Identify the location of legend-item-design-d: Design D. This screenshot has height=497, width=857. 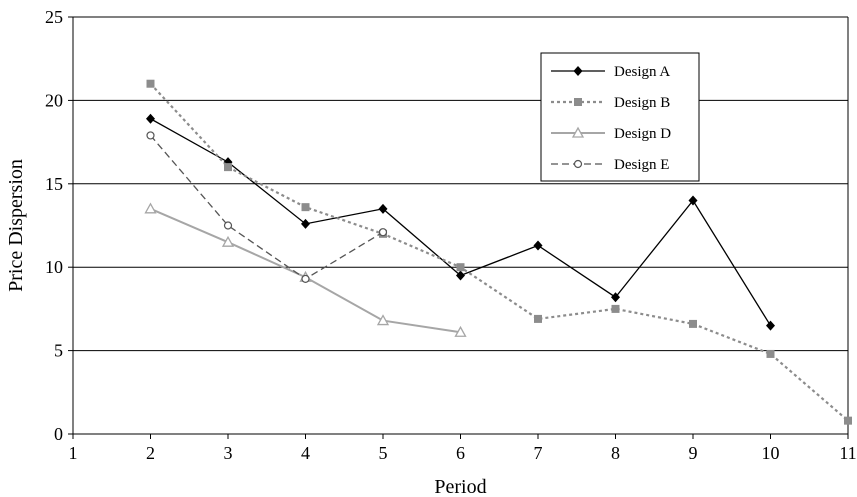
(611, 134).